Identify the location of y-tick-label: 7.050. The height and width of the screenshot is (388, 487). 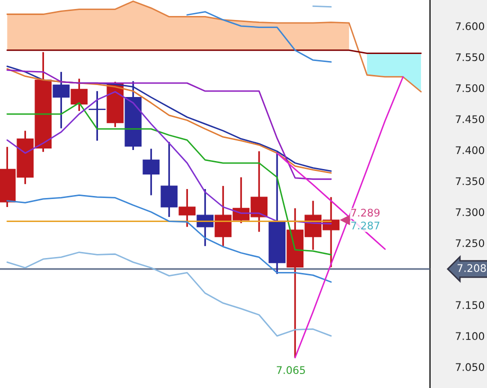
(470, 367).